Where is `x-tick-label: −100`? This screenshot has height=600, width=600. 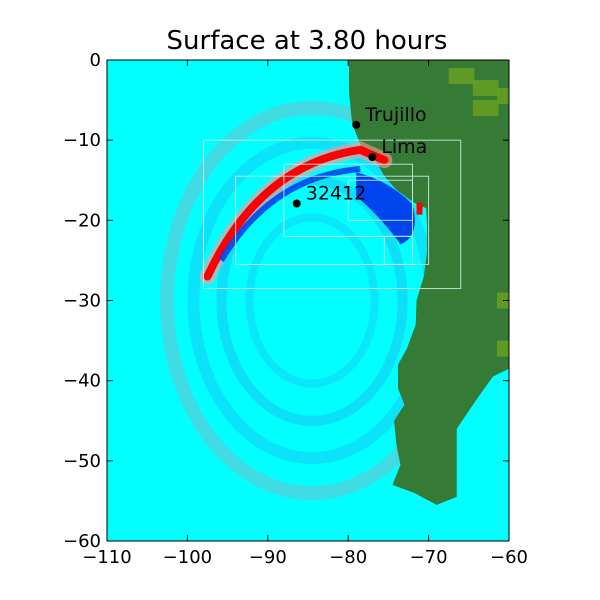 x-tick-label: −100 is located at coordinates (187, 557).